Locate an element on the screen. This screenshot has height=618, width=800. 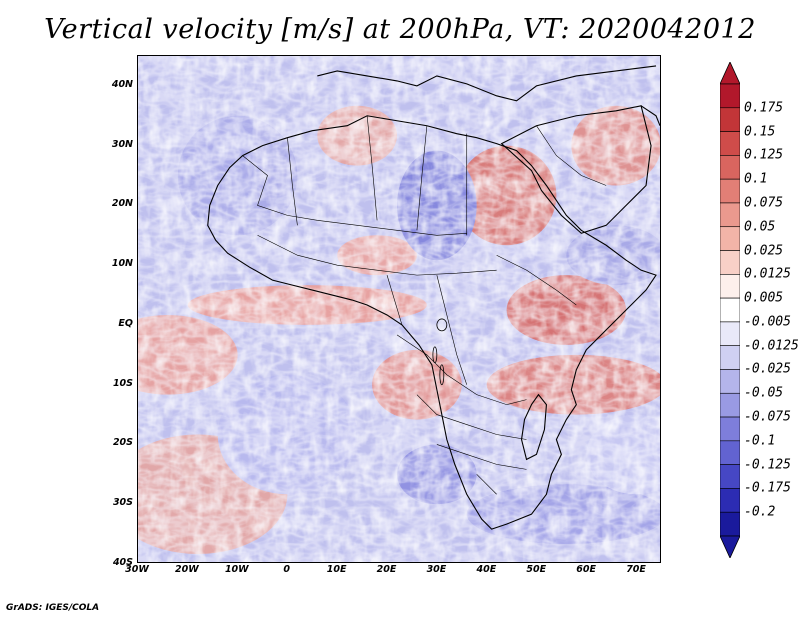
lat-tick-label: 10S is located at coordinates (122, 383).